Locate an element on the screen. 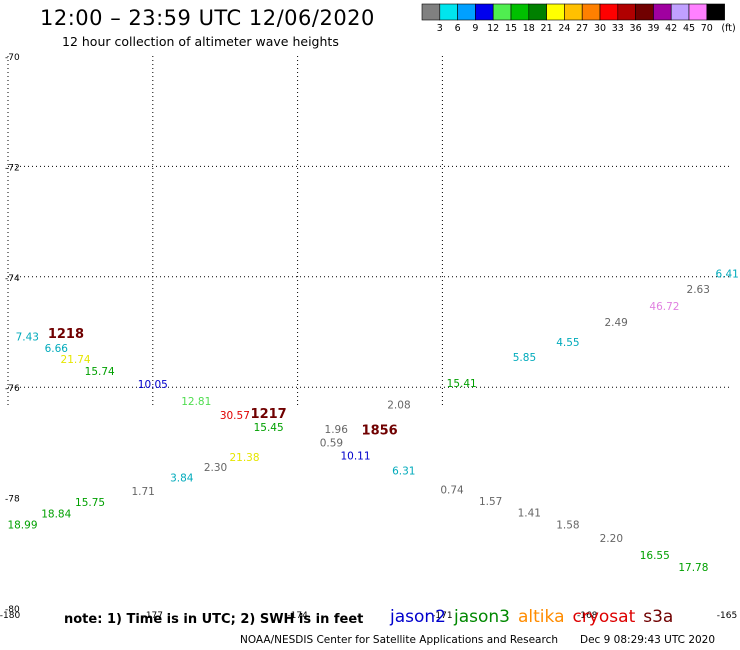  y-tick-label: -76 is located at coordinates (12, 389).